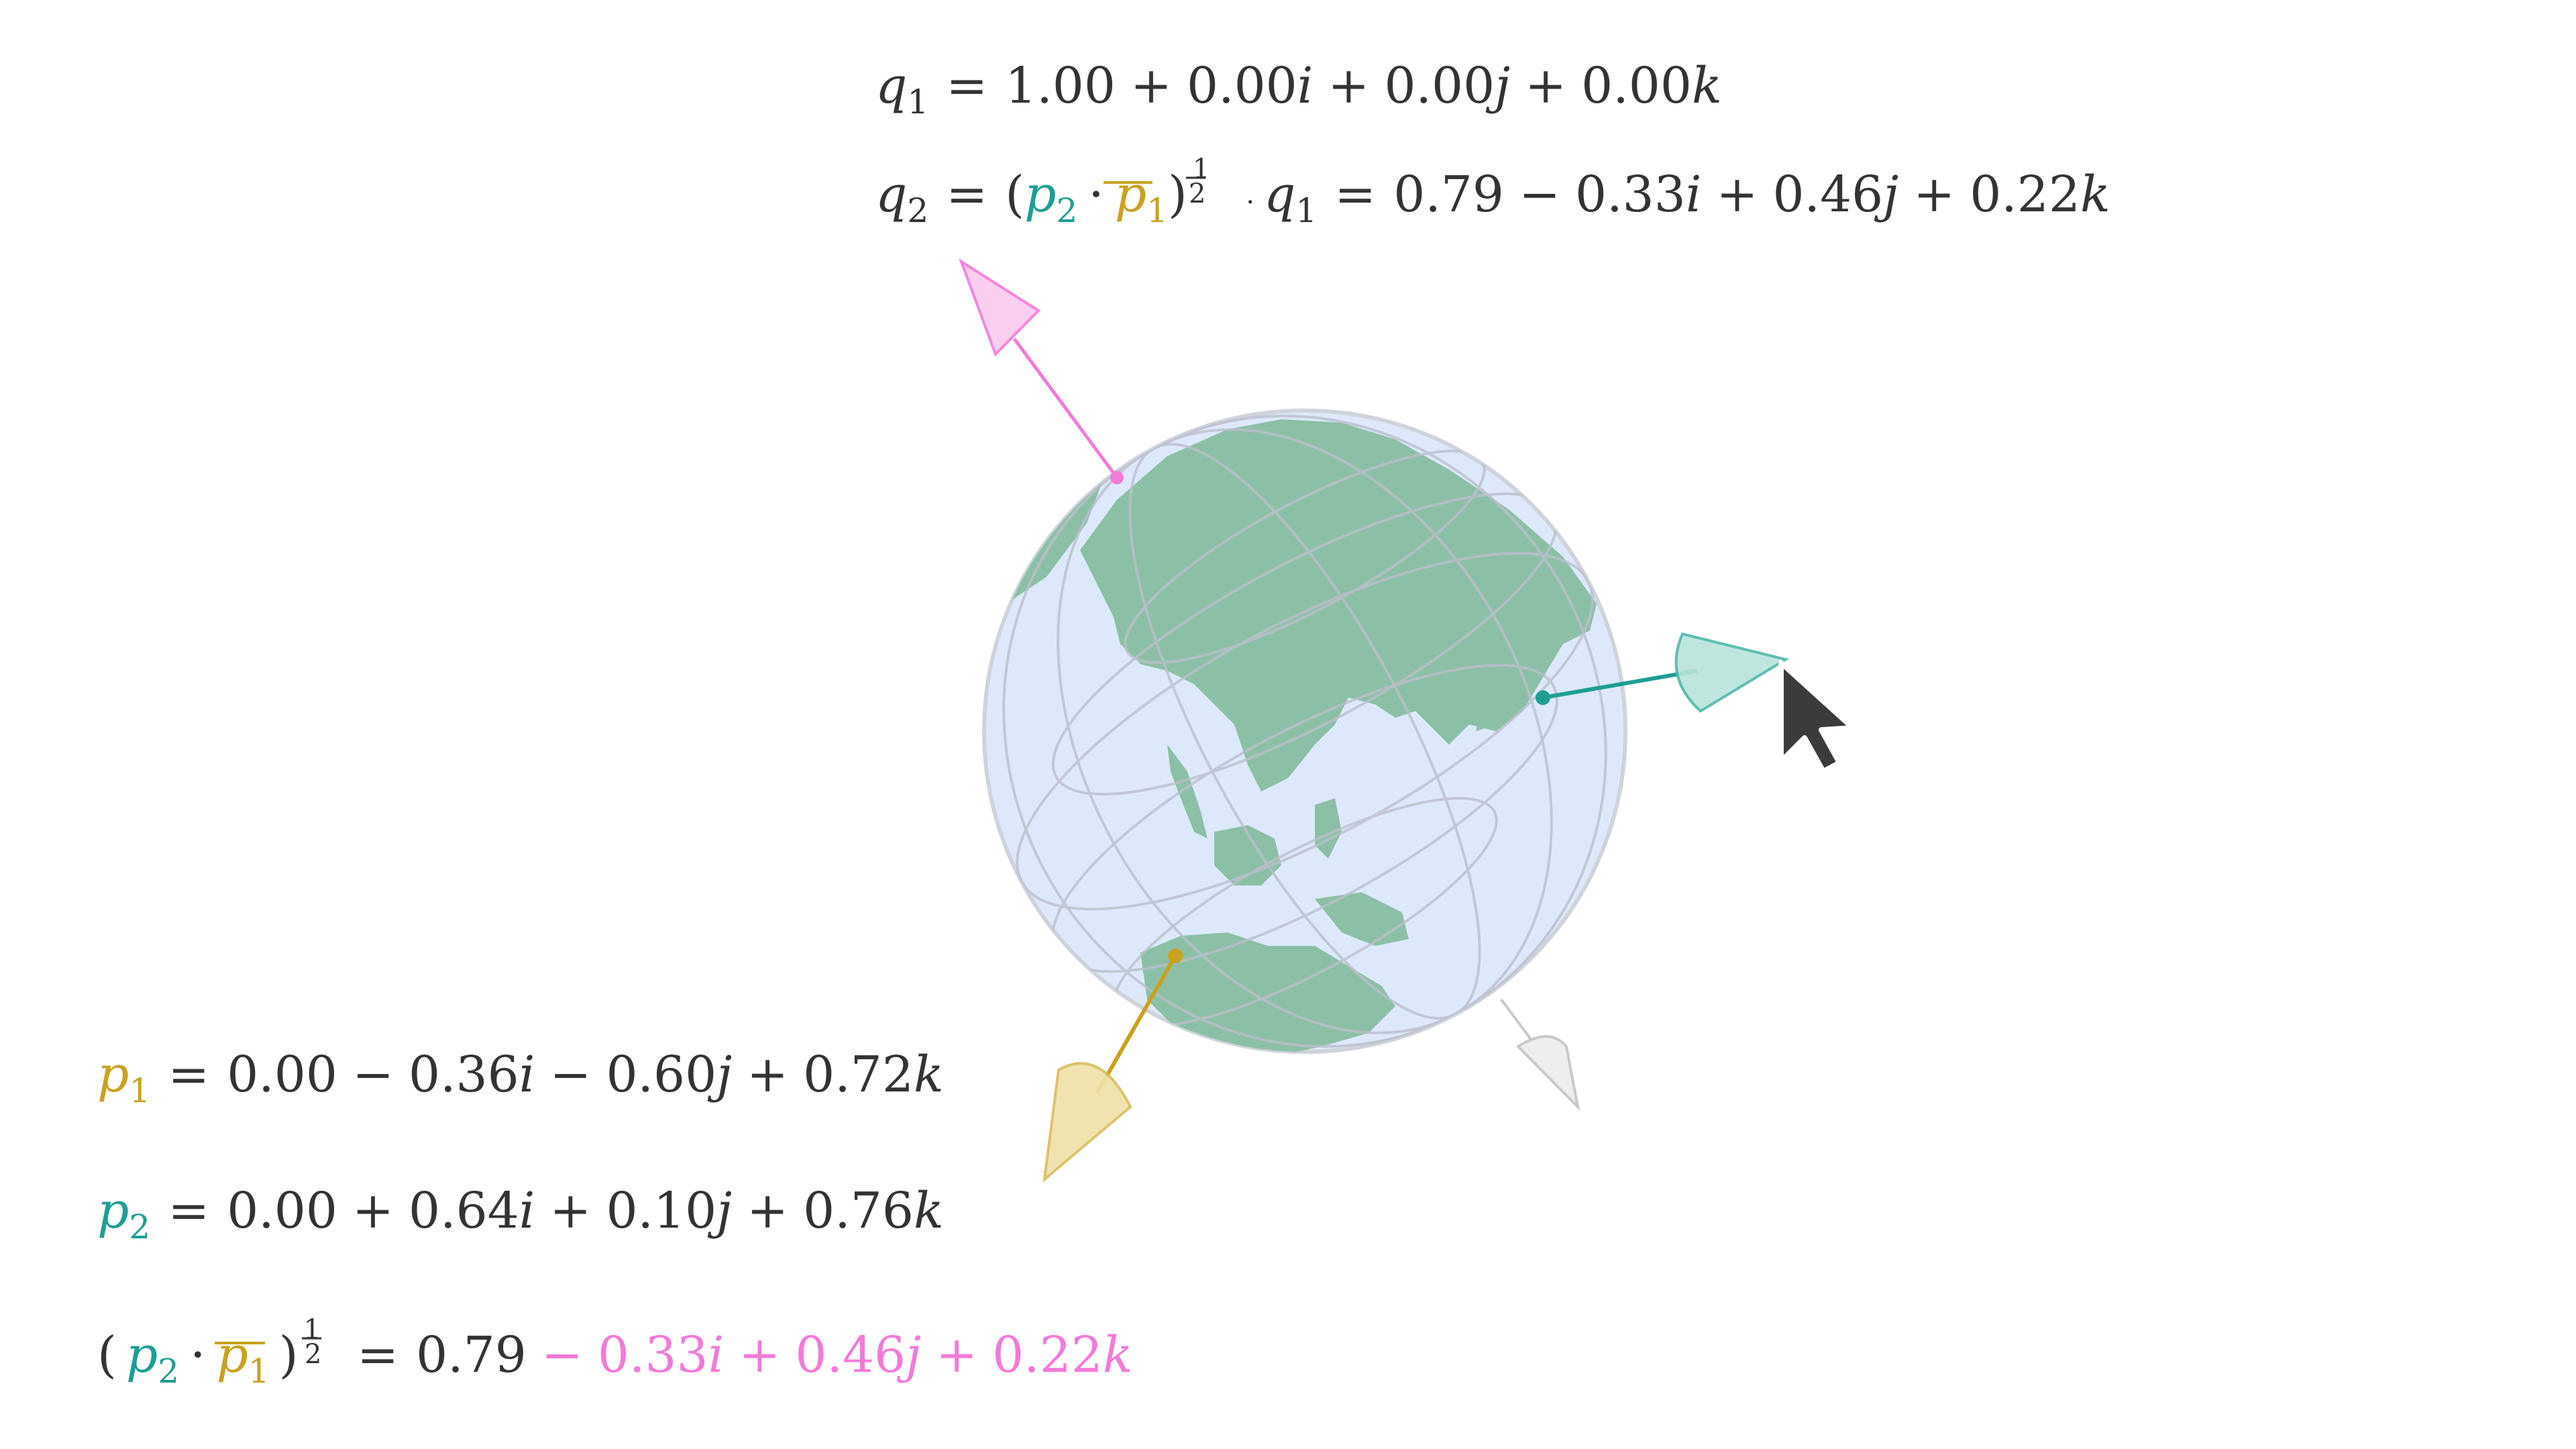 The width and height of the screenshot is (2576, 1449). I want to click on q2-p2-symbol: p, so click(1040, 194).